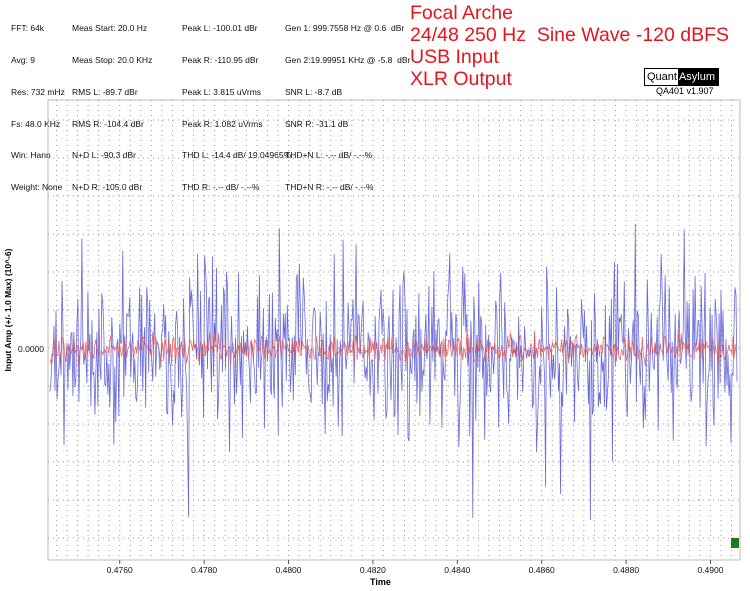 The width and height of the screenshot is (750, 591). I want to click on stat-fft: FFT: 64k, so click(28, 28).